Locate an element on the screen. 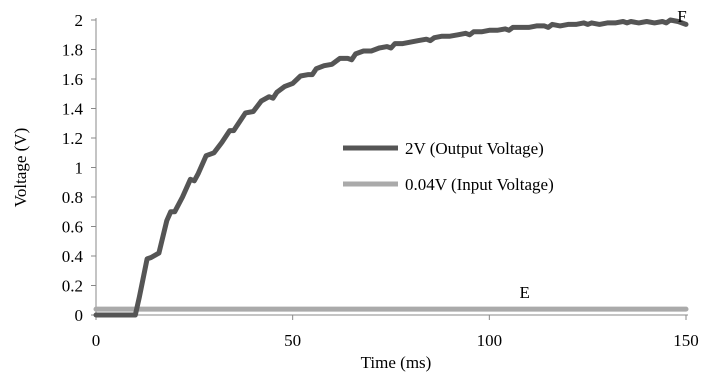 The height and width of the screenshot is (375, 704). x-tick-label: 100 is located at coordinates (490, 340).